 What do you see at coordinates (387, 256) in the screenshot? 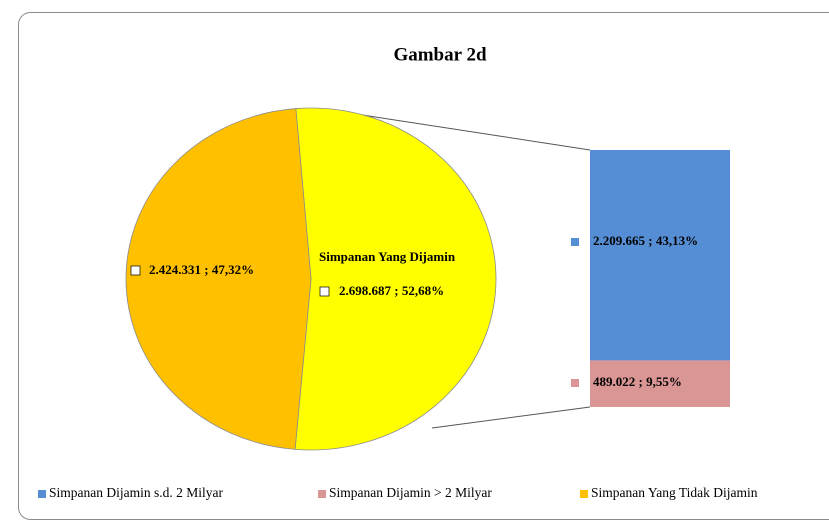
I see `slice-name: Simpanan Yang Dijamin` at bounding box center [387, 256].